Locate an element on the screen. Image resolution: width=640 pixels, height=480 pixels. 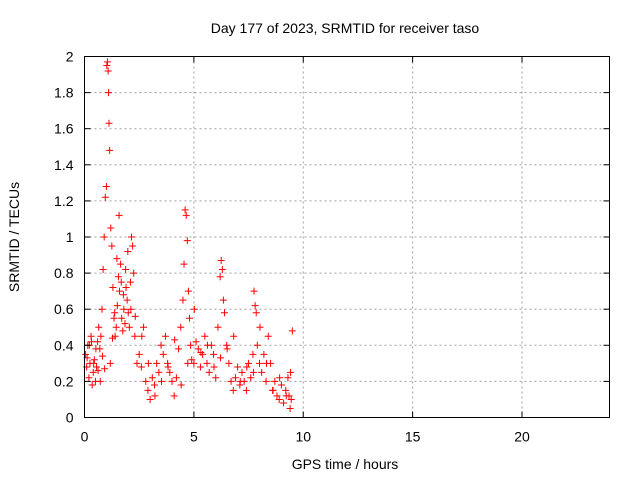
y-tick-label: 0.6 is located at coordinates (64, 309).